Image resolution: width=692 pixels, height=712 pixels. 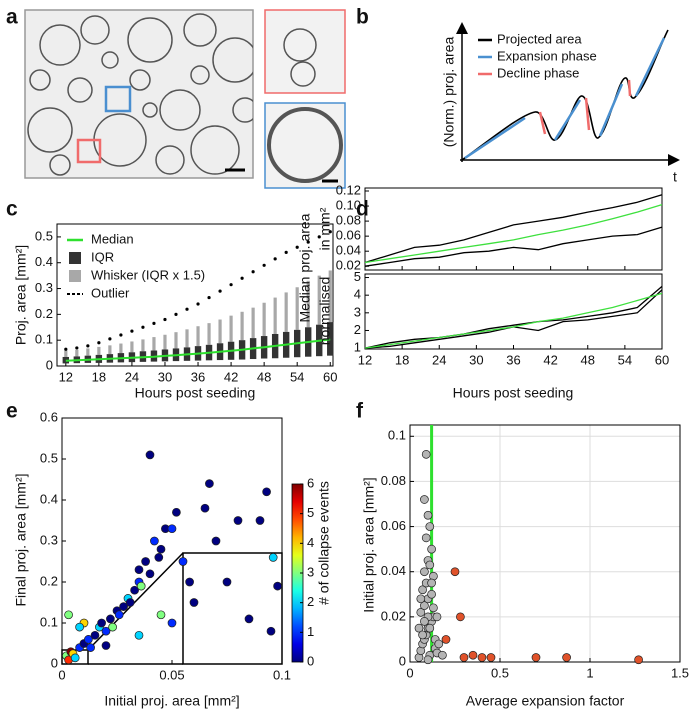 I want to click on x-tick-label: 1, so click(x=589, y=672).